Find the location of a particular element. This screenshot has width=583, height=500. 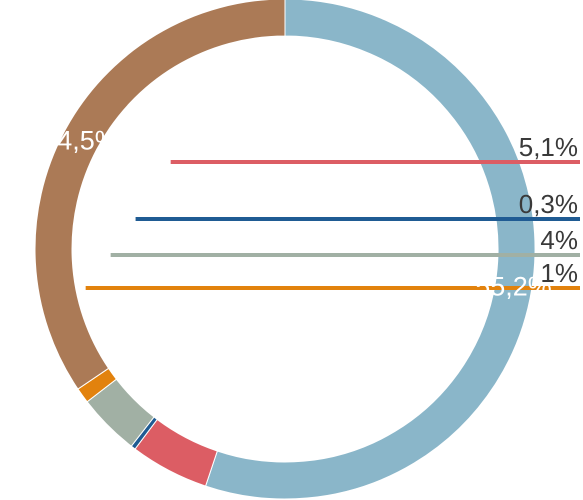

slice-label: 1% is located at coordinates (559, 273).